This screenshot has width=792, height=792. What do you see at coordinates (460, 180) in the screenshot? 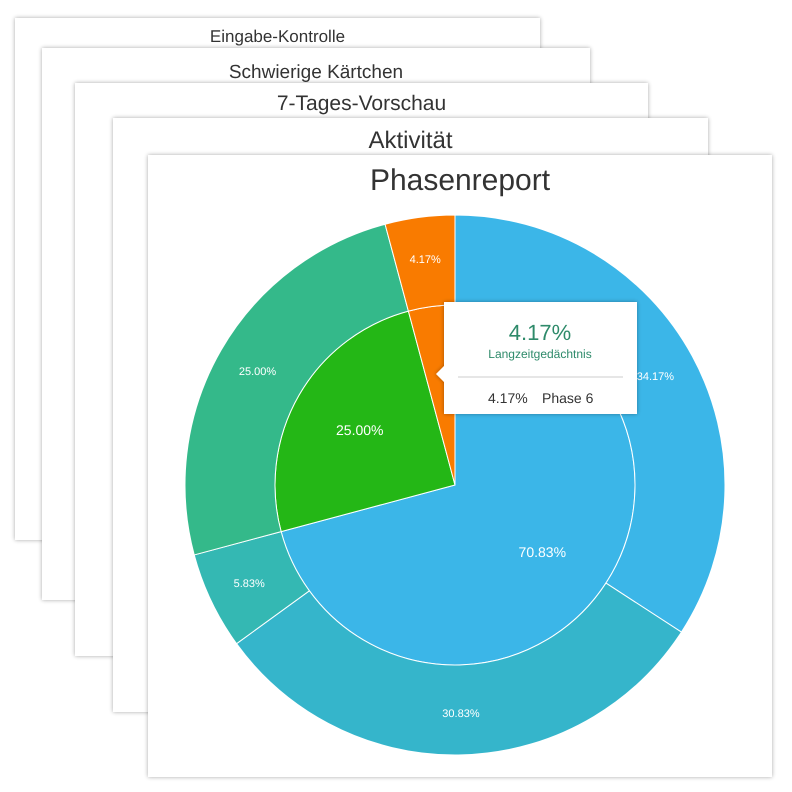
I see `chart-title: Phasenreport` at bounding box center [460, 180].